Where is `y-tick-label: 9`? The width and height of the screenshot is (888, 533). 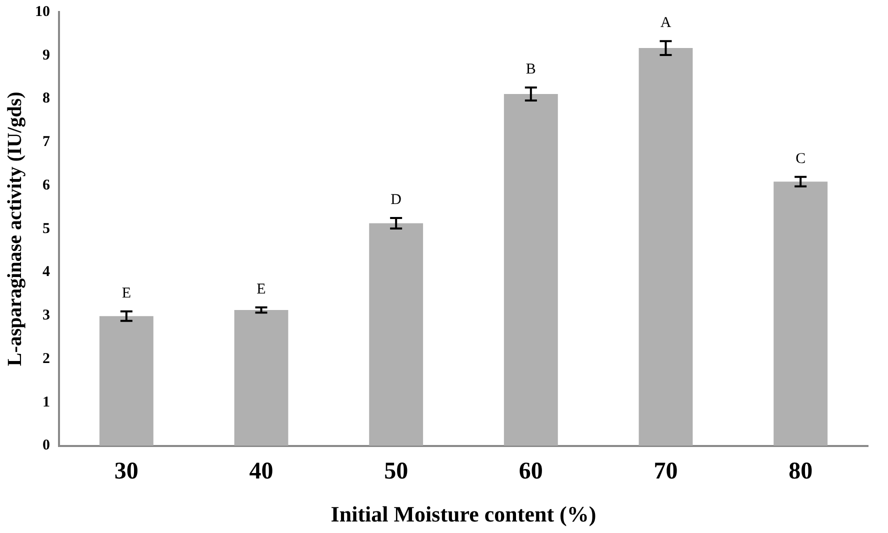
y-tick-label: 9 is located at coordinates (46, 55).